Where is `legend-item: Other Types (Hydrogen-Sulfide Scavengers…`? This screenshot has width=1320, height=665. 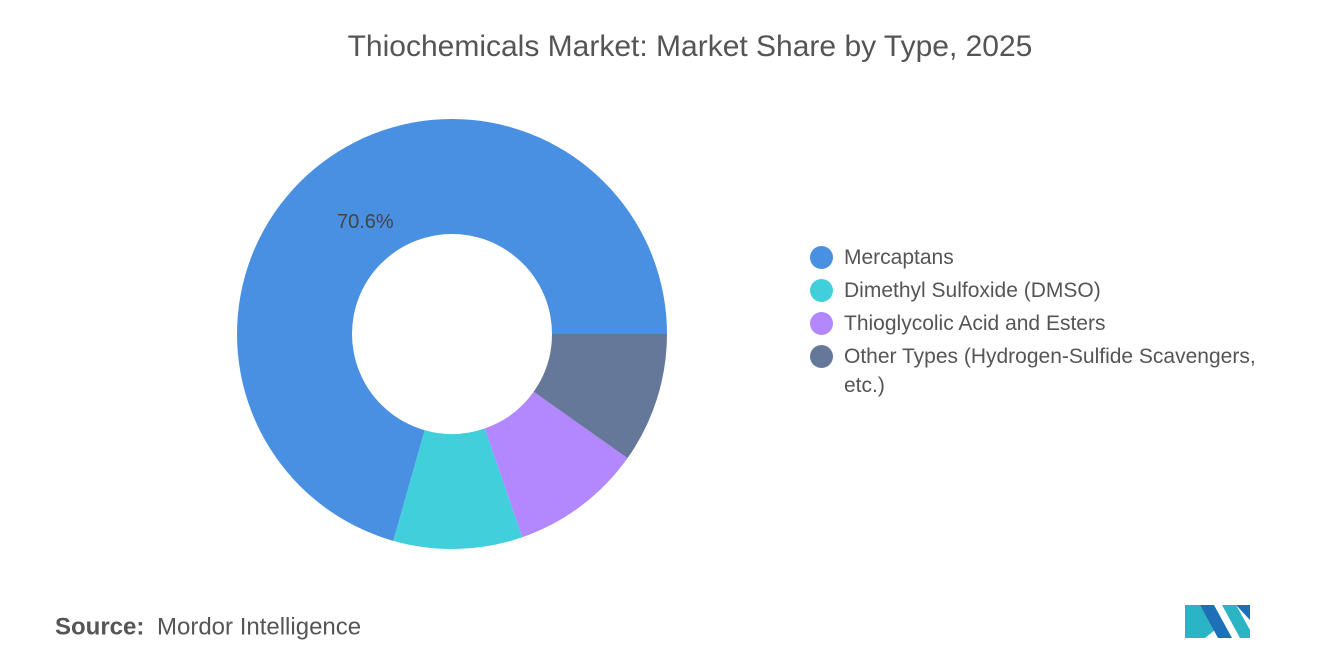 legend-item: Other Types (Hydrogen-Sulfide Scavengers… is located at coordinates (1050, 371).